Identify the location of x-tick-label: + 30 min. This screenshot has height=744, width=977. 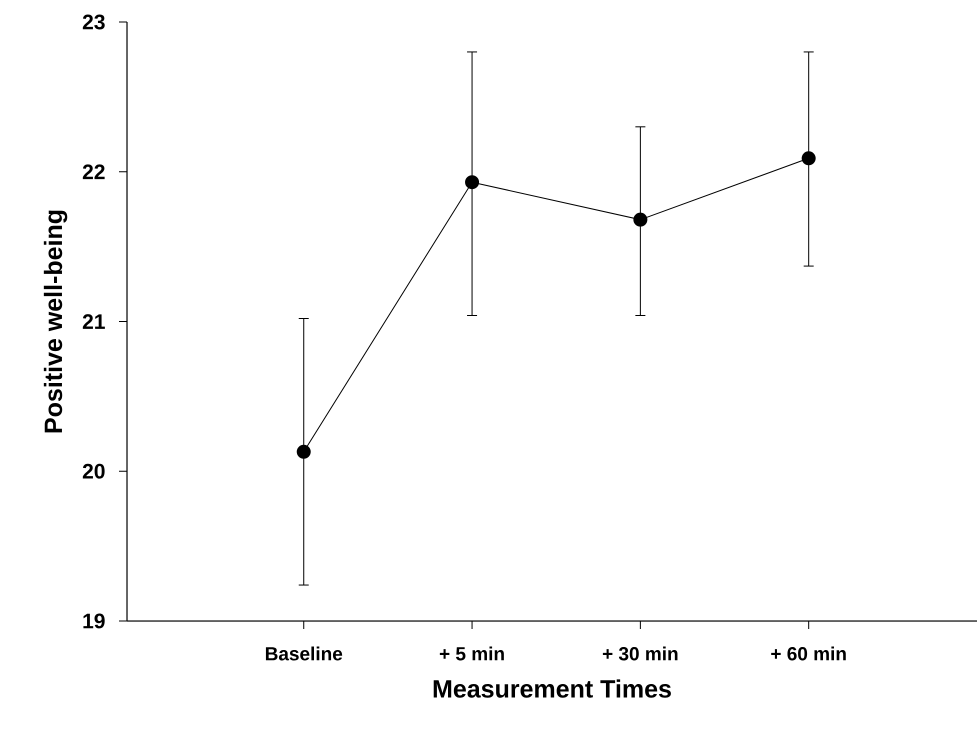
(640, 653).